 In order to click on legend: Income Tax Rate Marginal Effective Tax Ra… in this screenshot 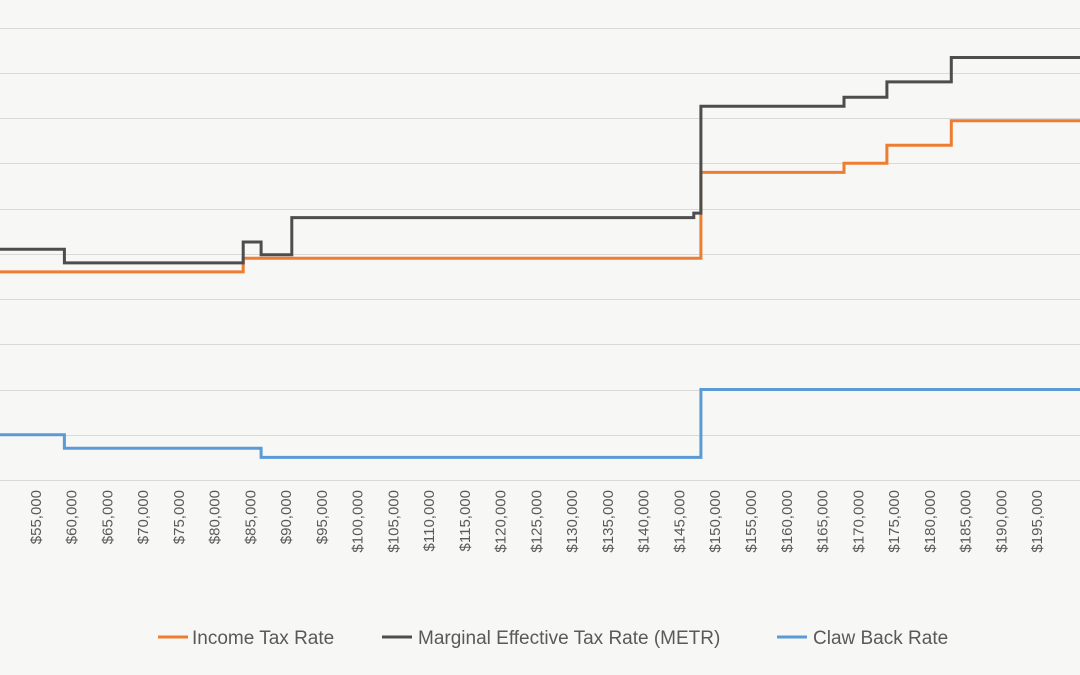, I will do `click(553, 638)`.